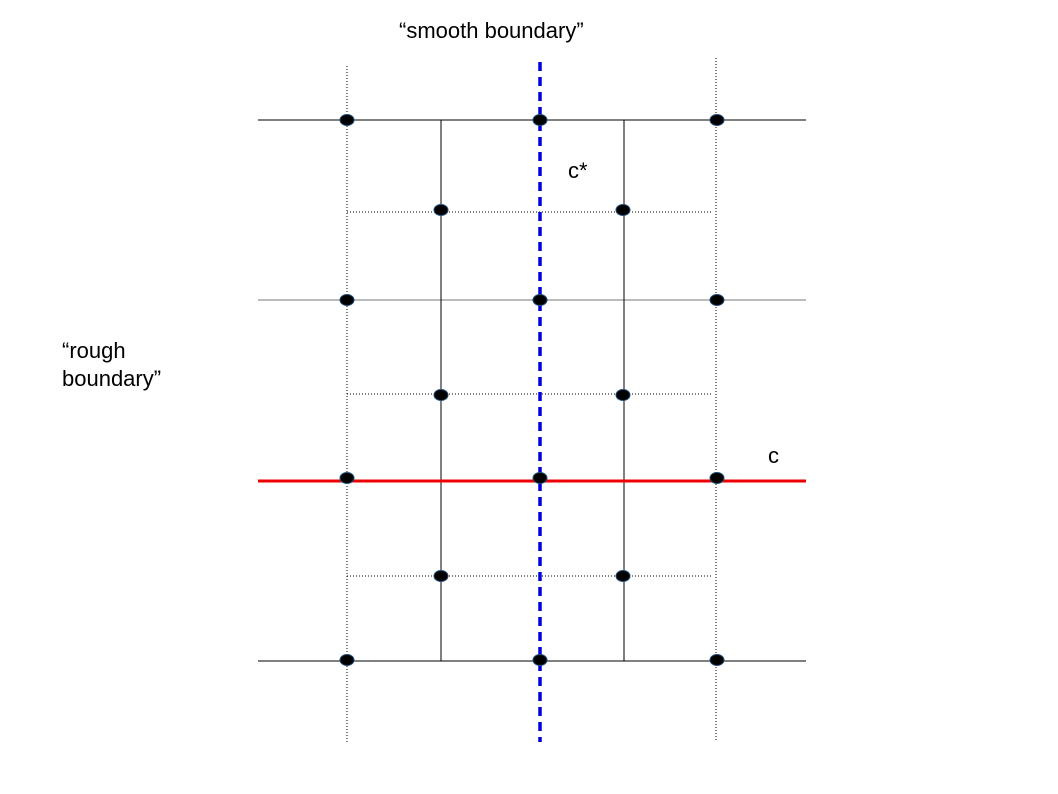 This screenshot has width=1058, height=794. What do you see at coordinates (578, 170) in the screenshot?
I see `c-star-label: c*` at bounding box center [578, 170].